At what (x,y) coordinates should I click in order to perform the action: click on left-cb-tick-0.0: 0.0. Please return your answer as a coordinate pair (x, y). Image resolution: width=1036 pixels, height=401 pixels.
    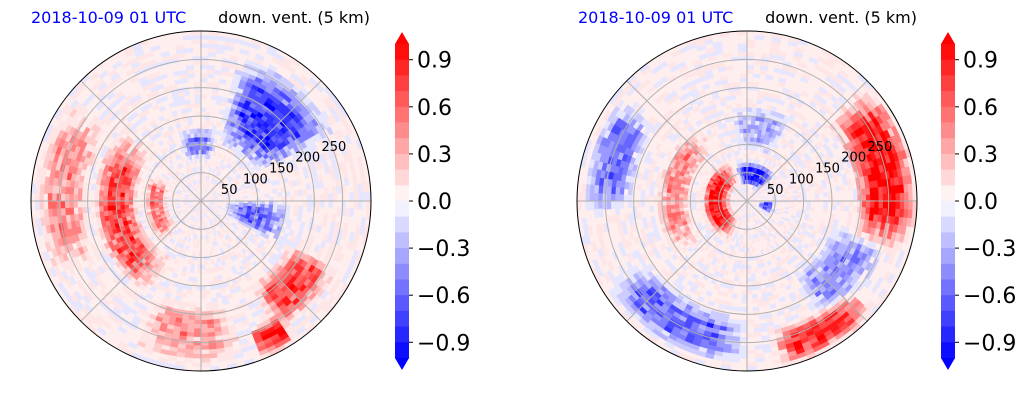
    Looking at the image, I should click on (434, 202).